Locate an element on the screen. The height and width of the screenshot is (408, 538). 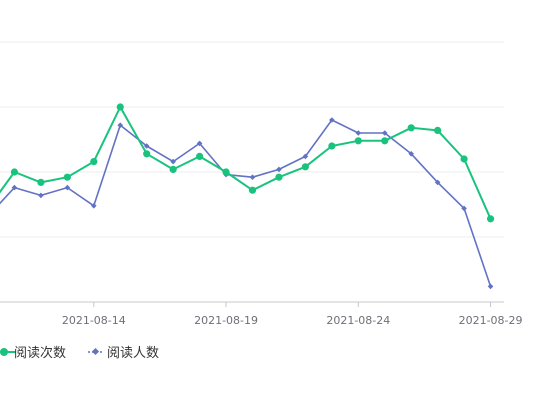
x-tick-label: 2021-08-24 is located at coordinates (358, 320).